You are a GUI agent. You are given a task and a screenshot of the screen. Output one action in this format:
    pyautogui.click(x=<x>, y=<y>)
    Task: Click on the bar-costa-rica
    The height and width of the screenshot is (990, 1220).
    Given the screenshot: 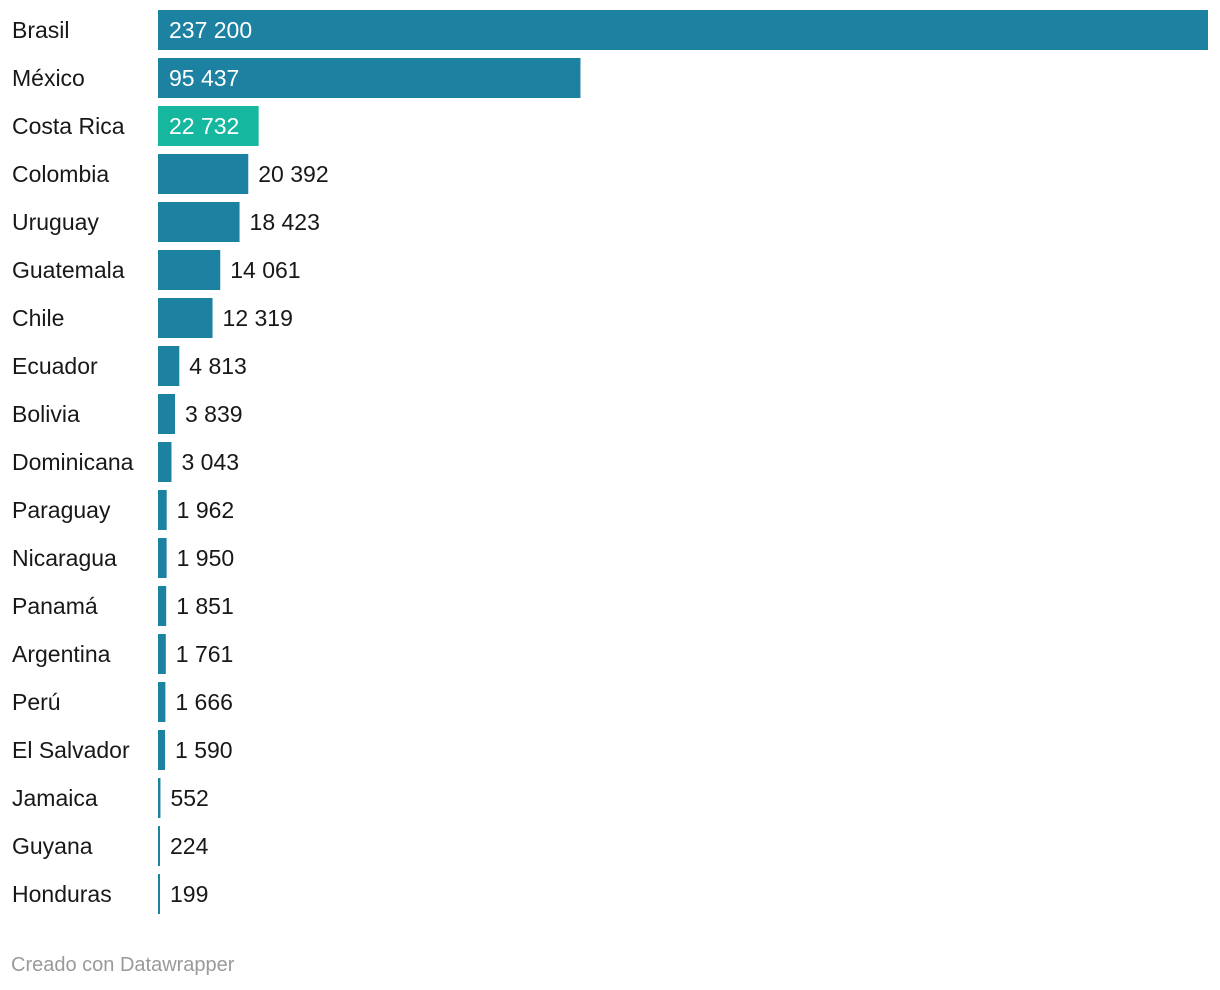 What is the action you would take?
    pyautogui.click(x=208, y=126)
    